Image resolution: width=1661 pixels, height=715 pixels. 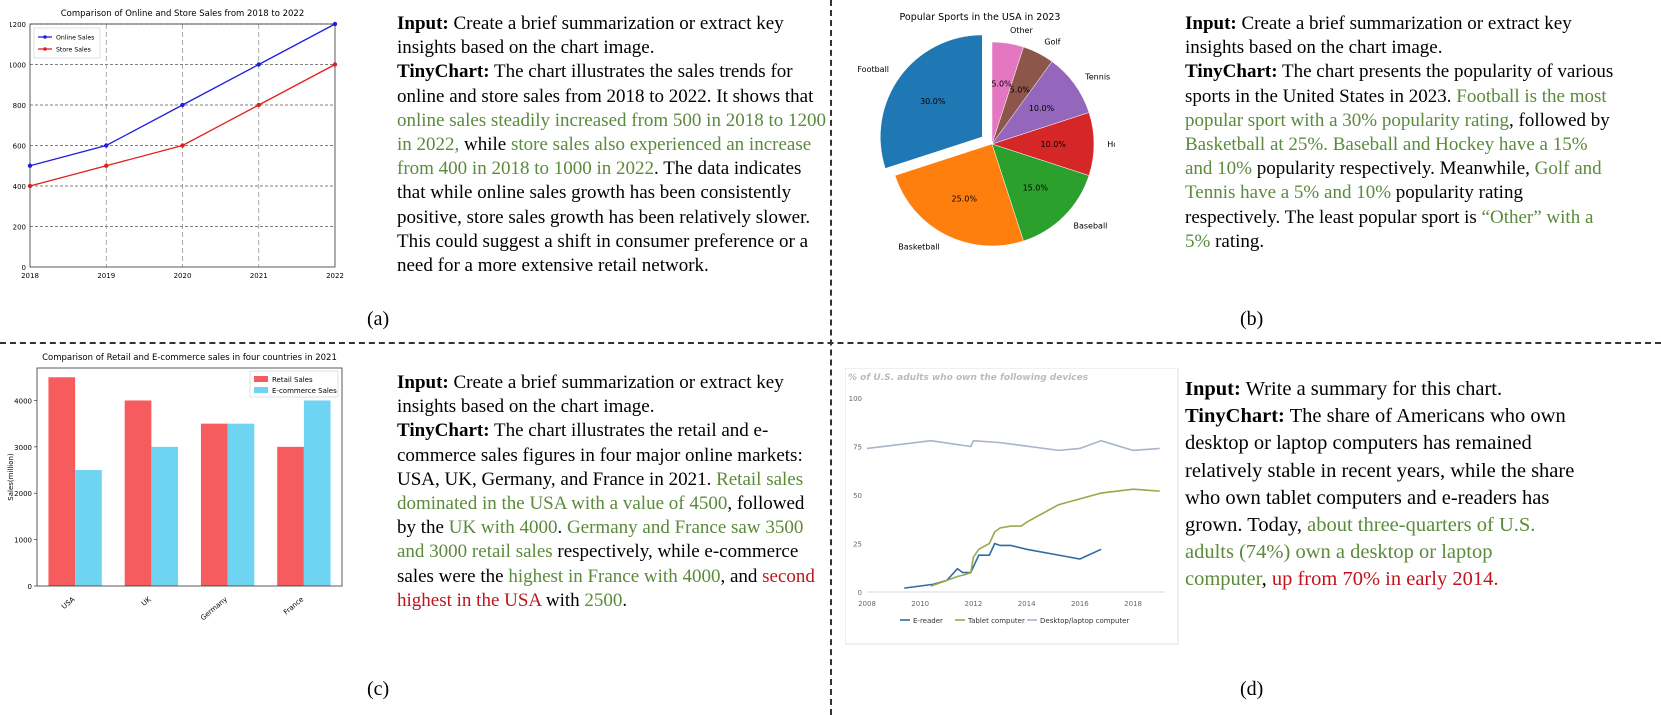 I want to click on x-tick-label: USA, so click(x=68, y=603).